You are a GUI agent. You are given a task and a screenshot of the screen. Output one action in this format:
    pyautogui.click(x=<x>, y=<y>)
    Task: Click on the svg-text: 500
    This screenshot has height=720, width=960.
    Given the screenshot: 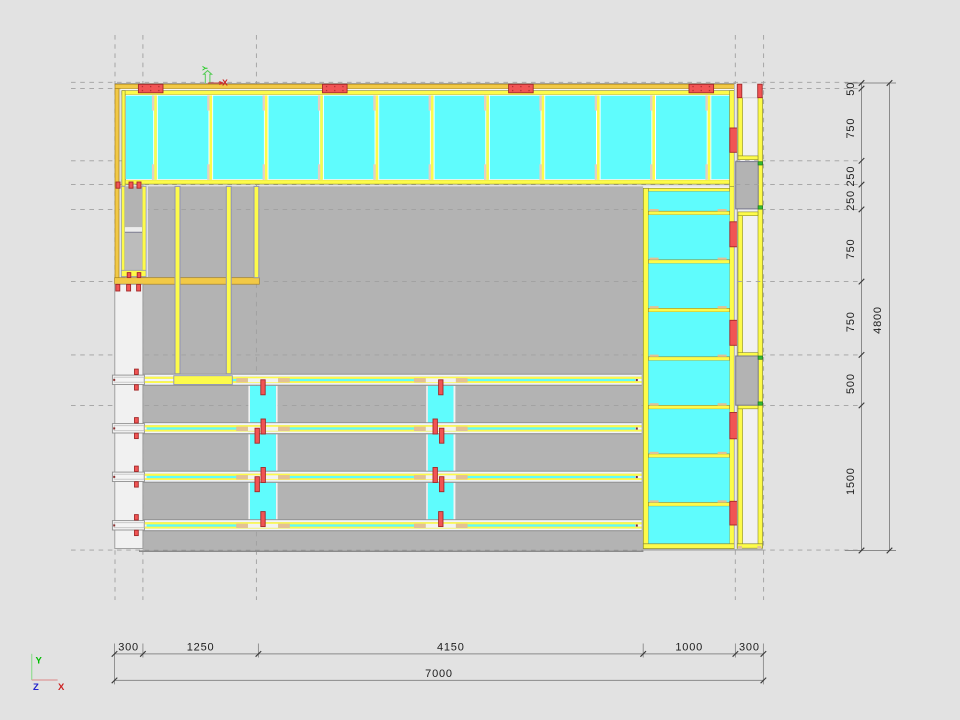 What is the action you would take?
    pyautogui.click(x=851, y=383)
    